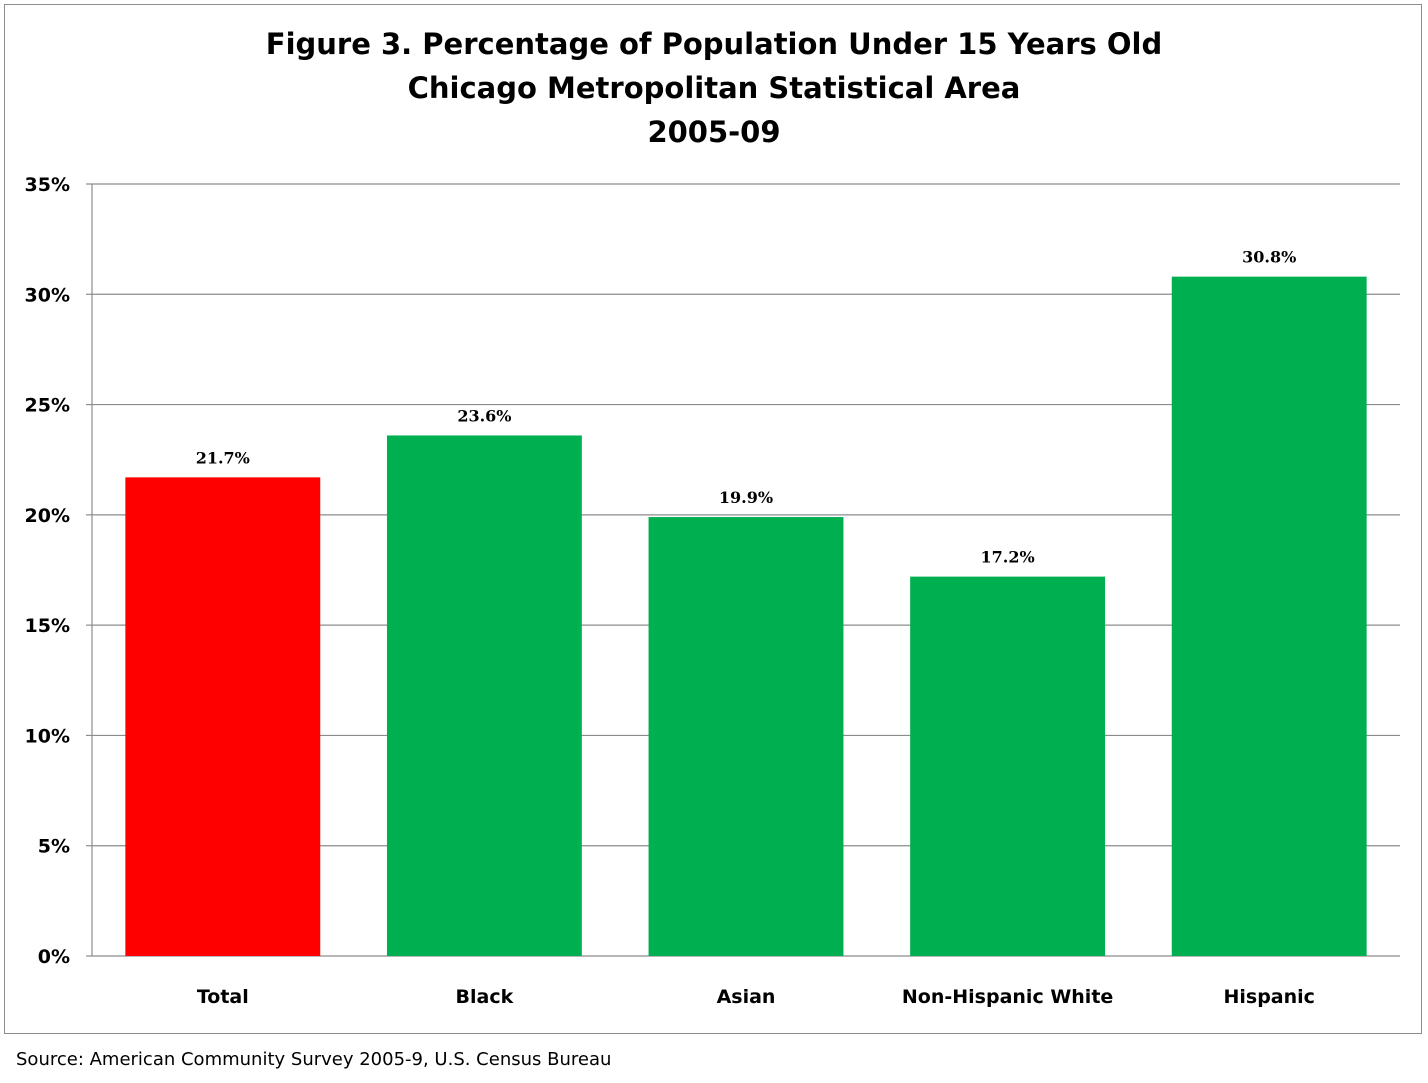 The height and width of the screenshot is (1083, 1428). Describe the element at coordinates (746, 497) in the screenshot. I see `data-label: 19.9%` at that location.